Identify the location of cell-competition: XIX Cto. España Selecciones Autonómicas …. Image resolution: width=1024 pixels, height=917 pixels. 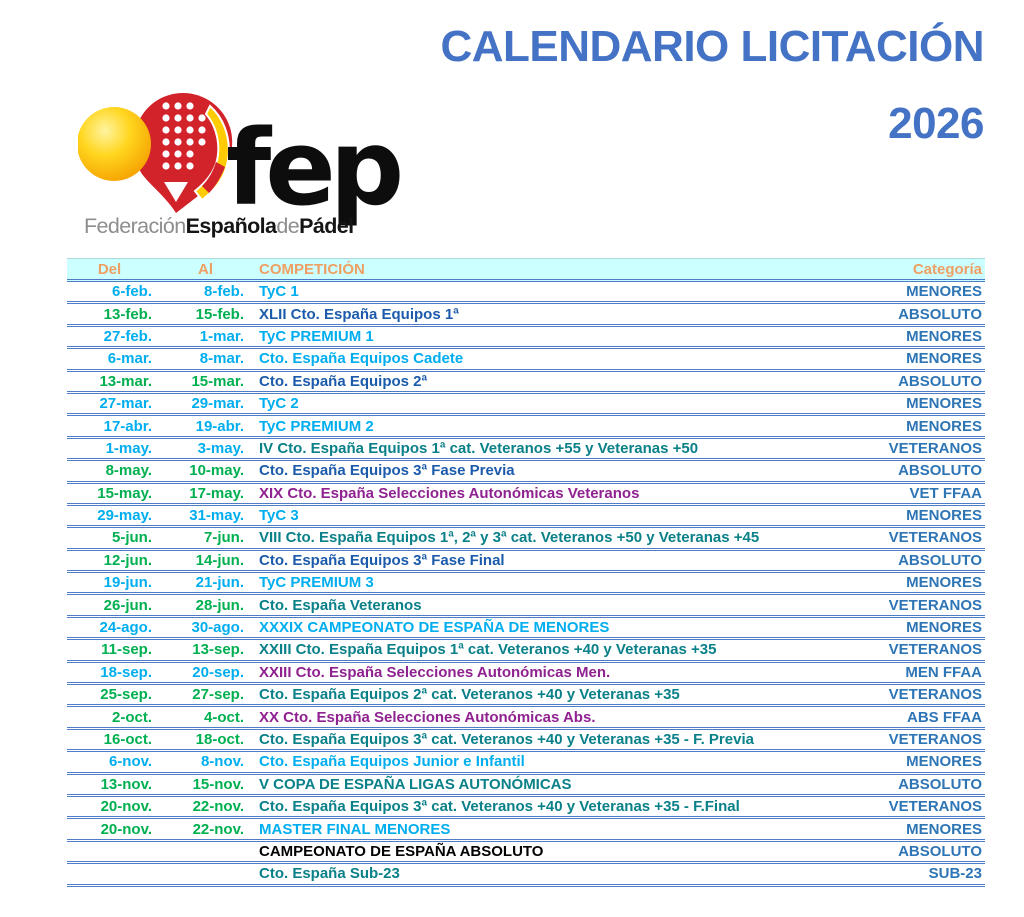
(449, 493).